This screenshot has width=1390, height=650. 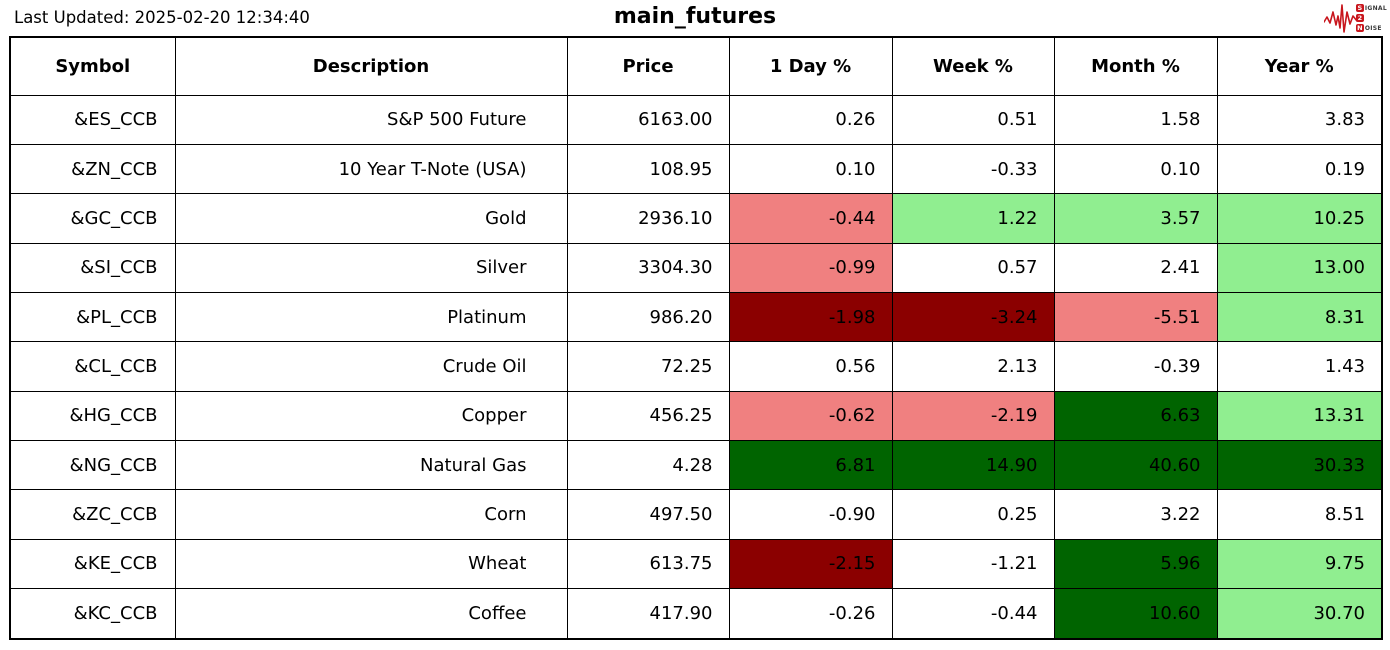 What do you see at coordinates (810, 267) in the screenshot?
I see `day-change-cell: -0.99` at bounding box center [810, 267].